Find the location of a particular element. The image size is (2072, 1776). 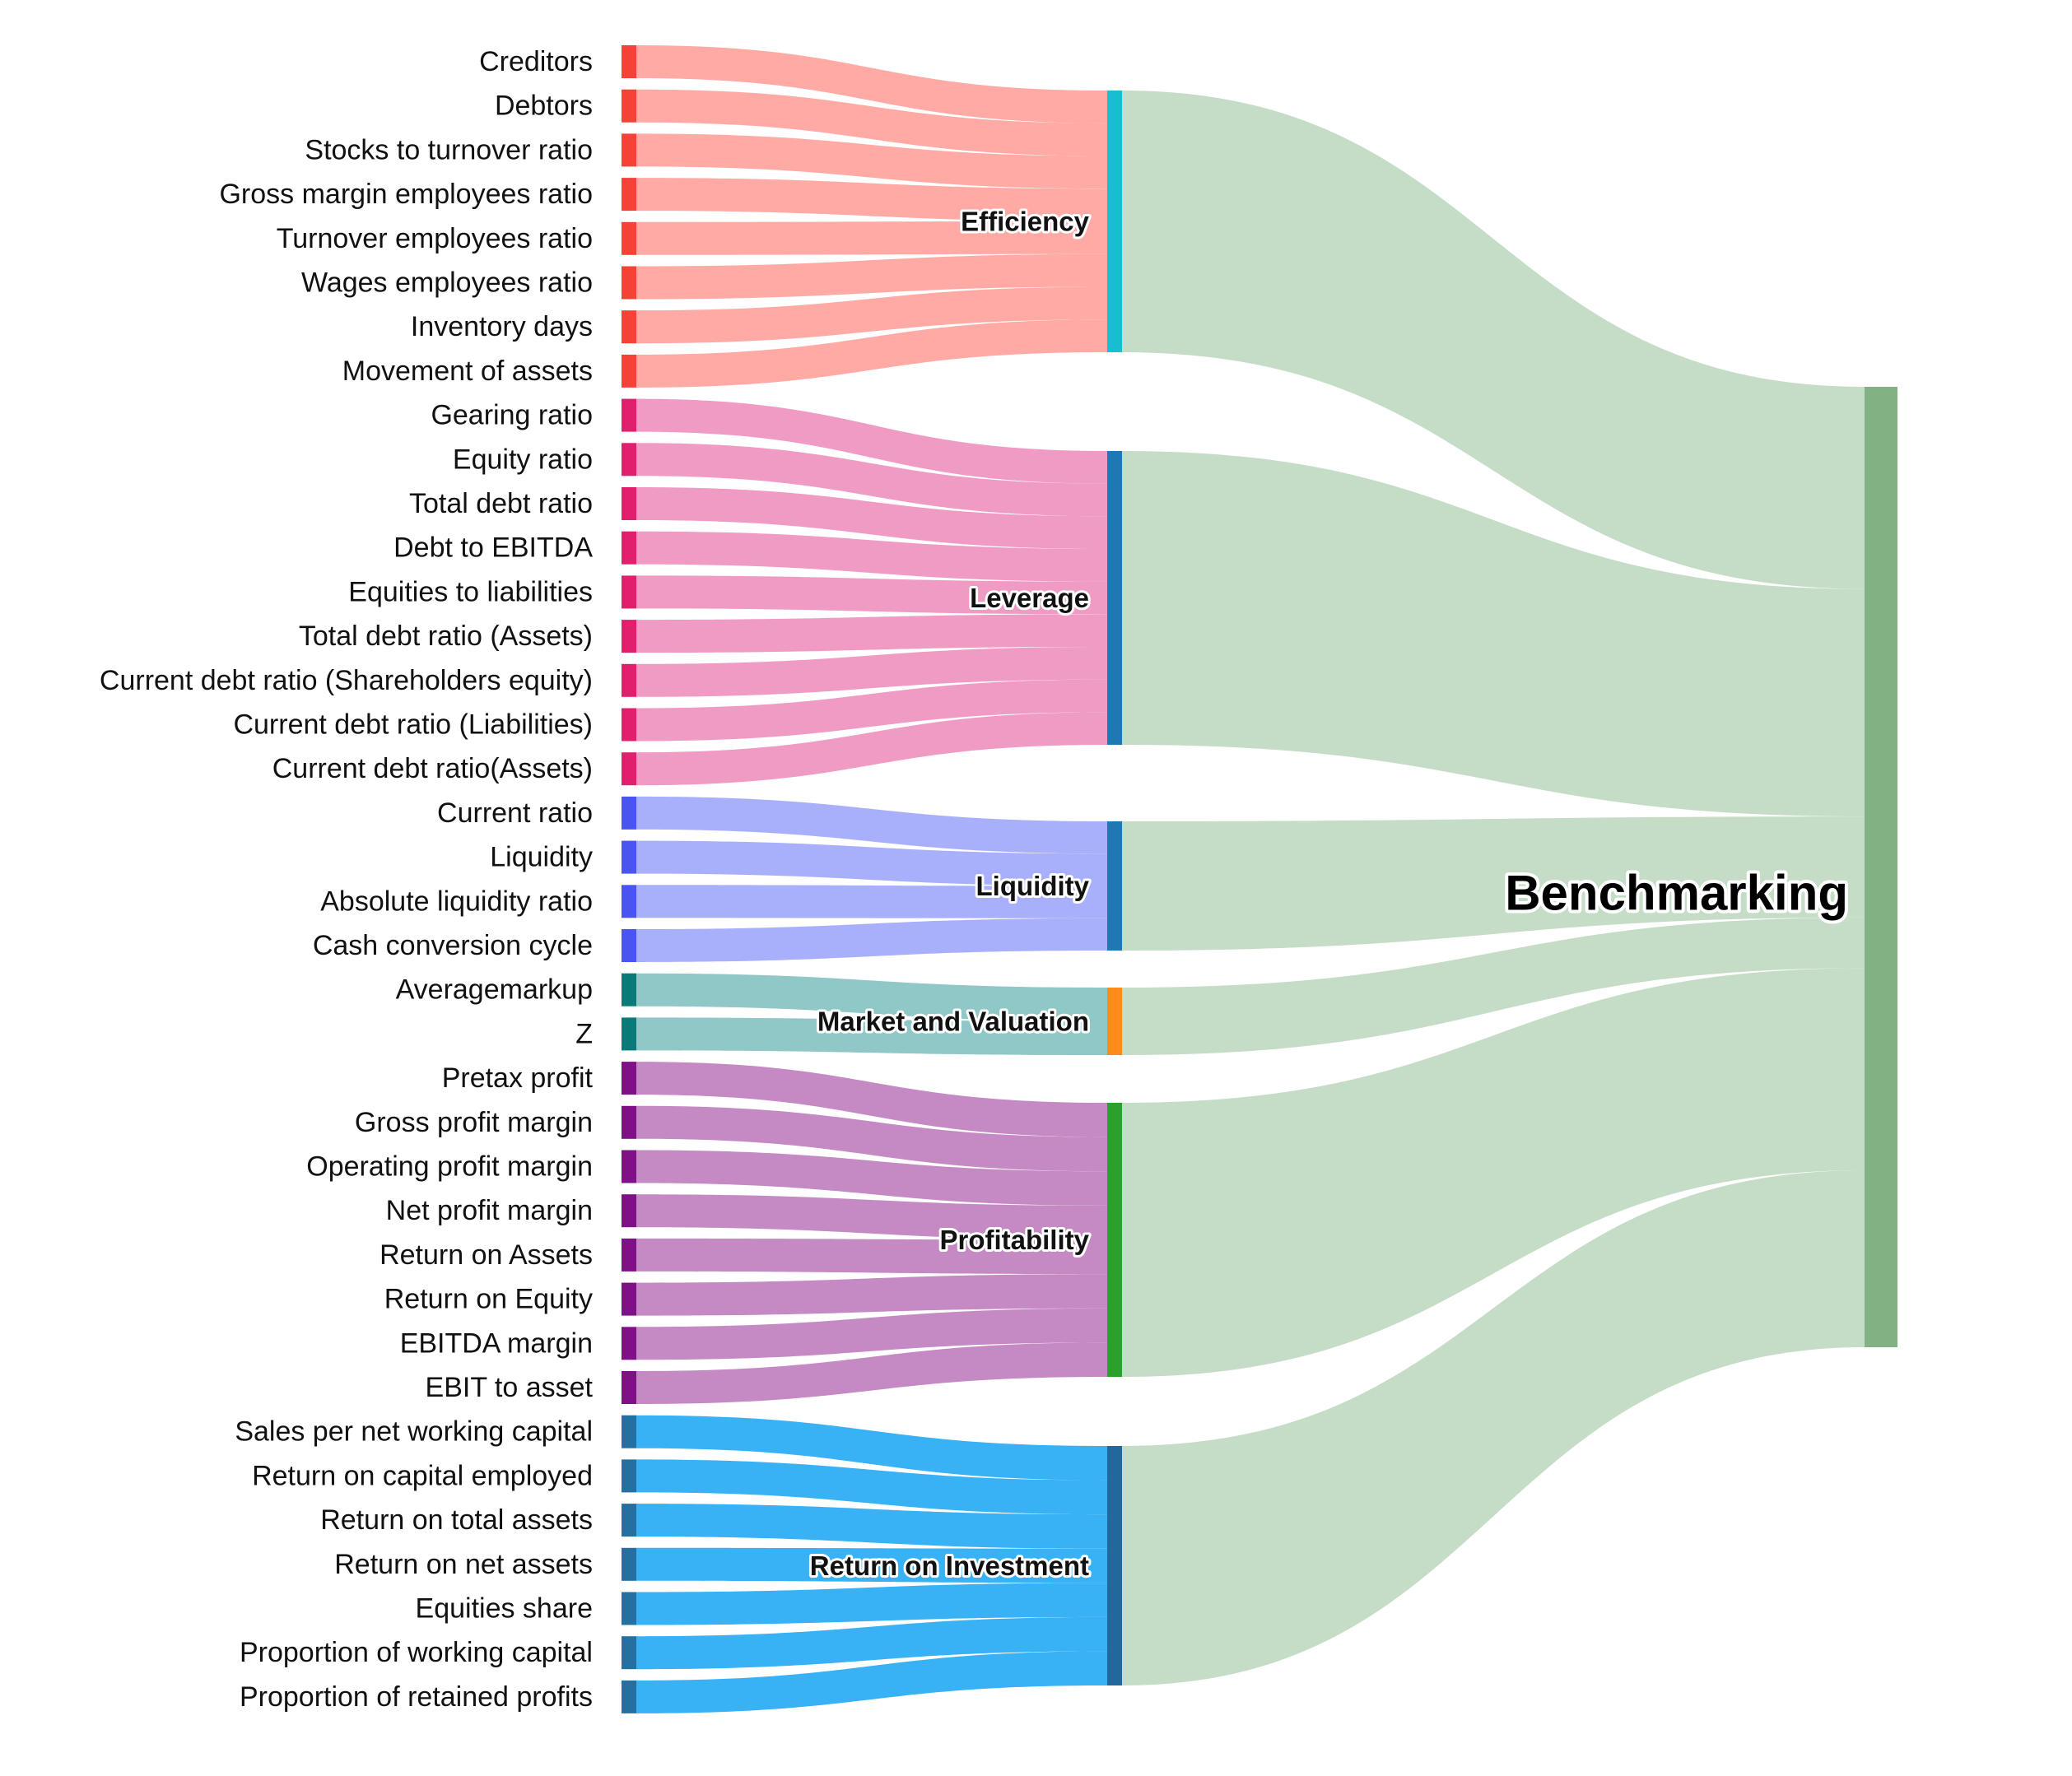

indicator-label: Stocks to turnover ratio is located at coordinates (449, 149).